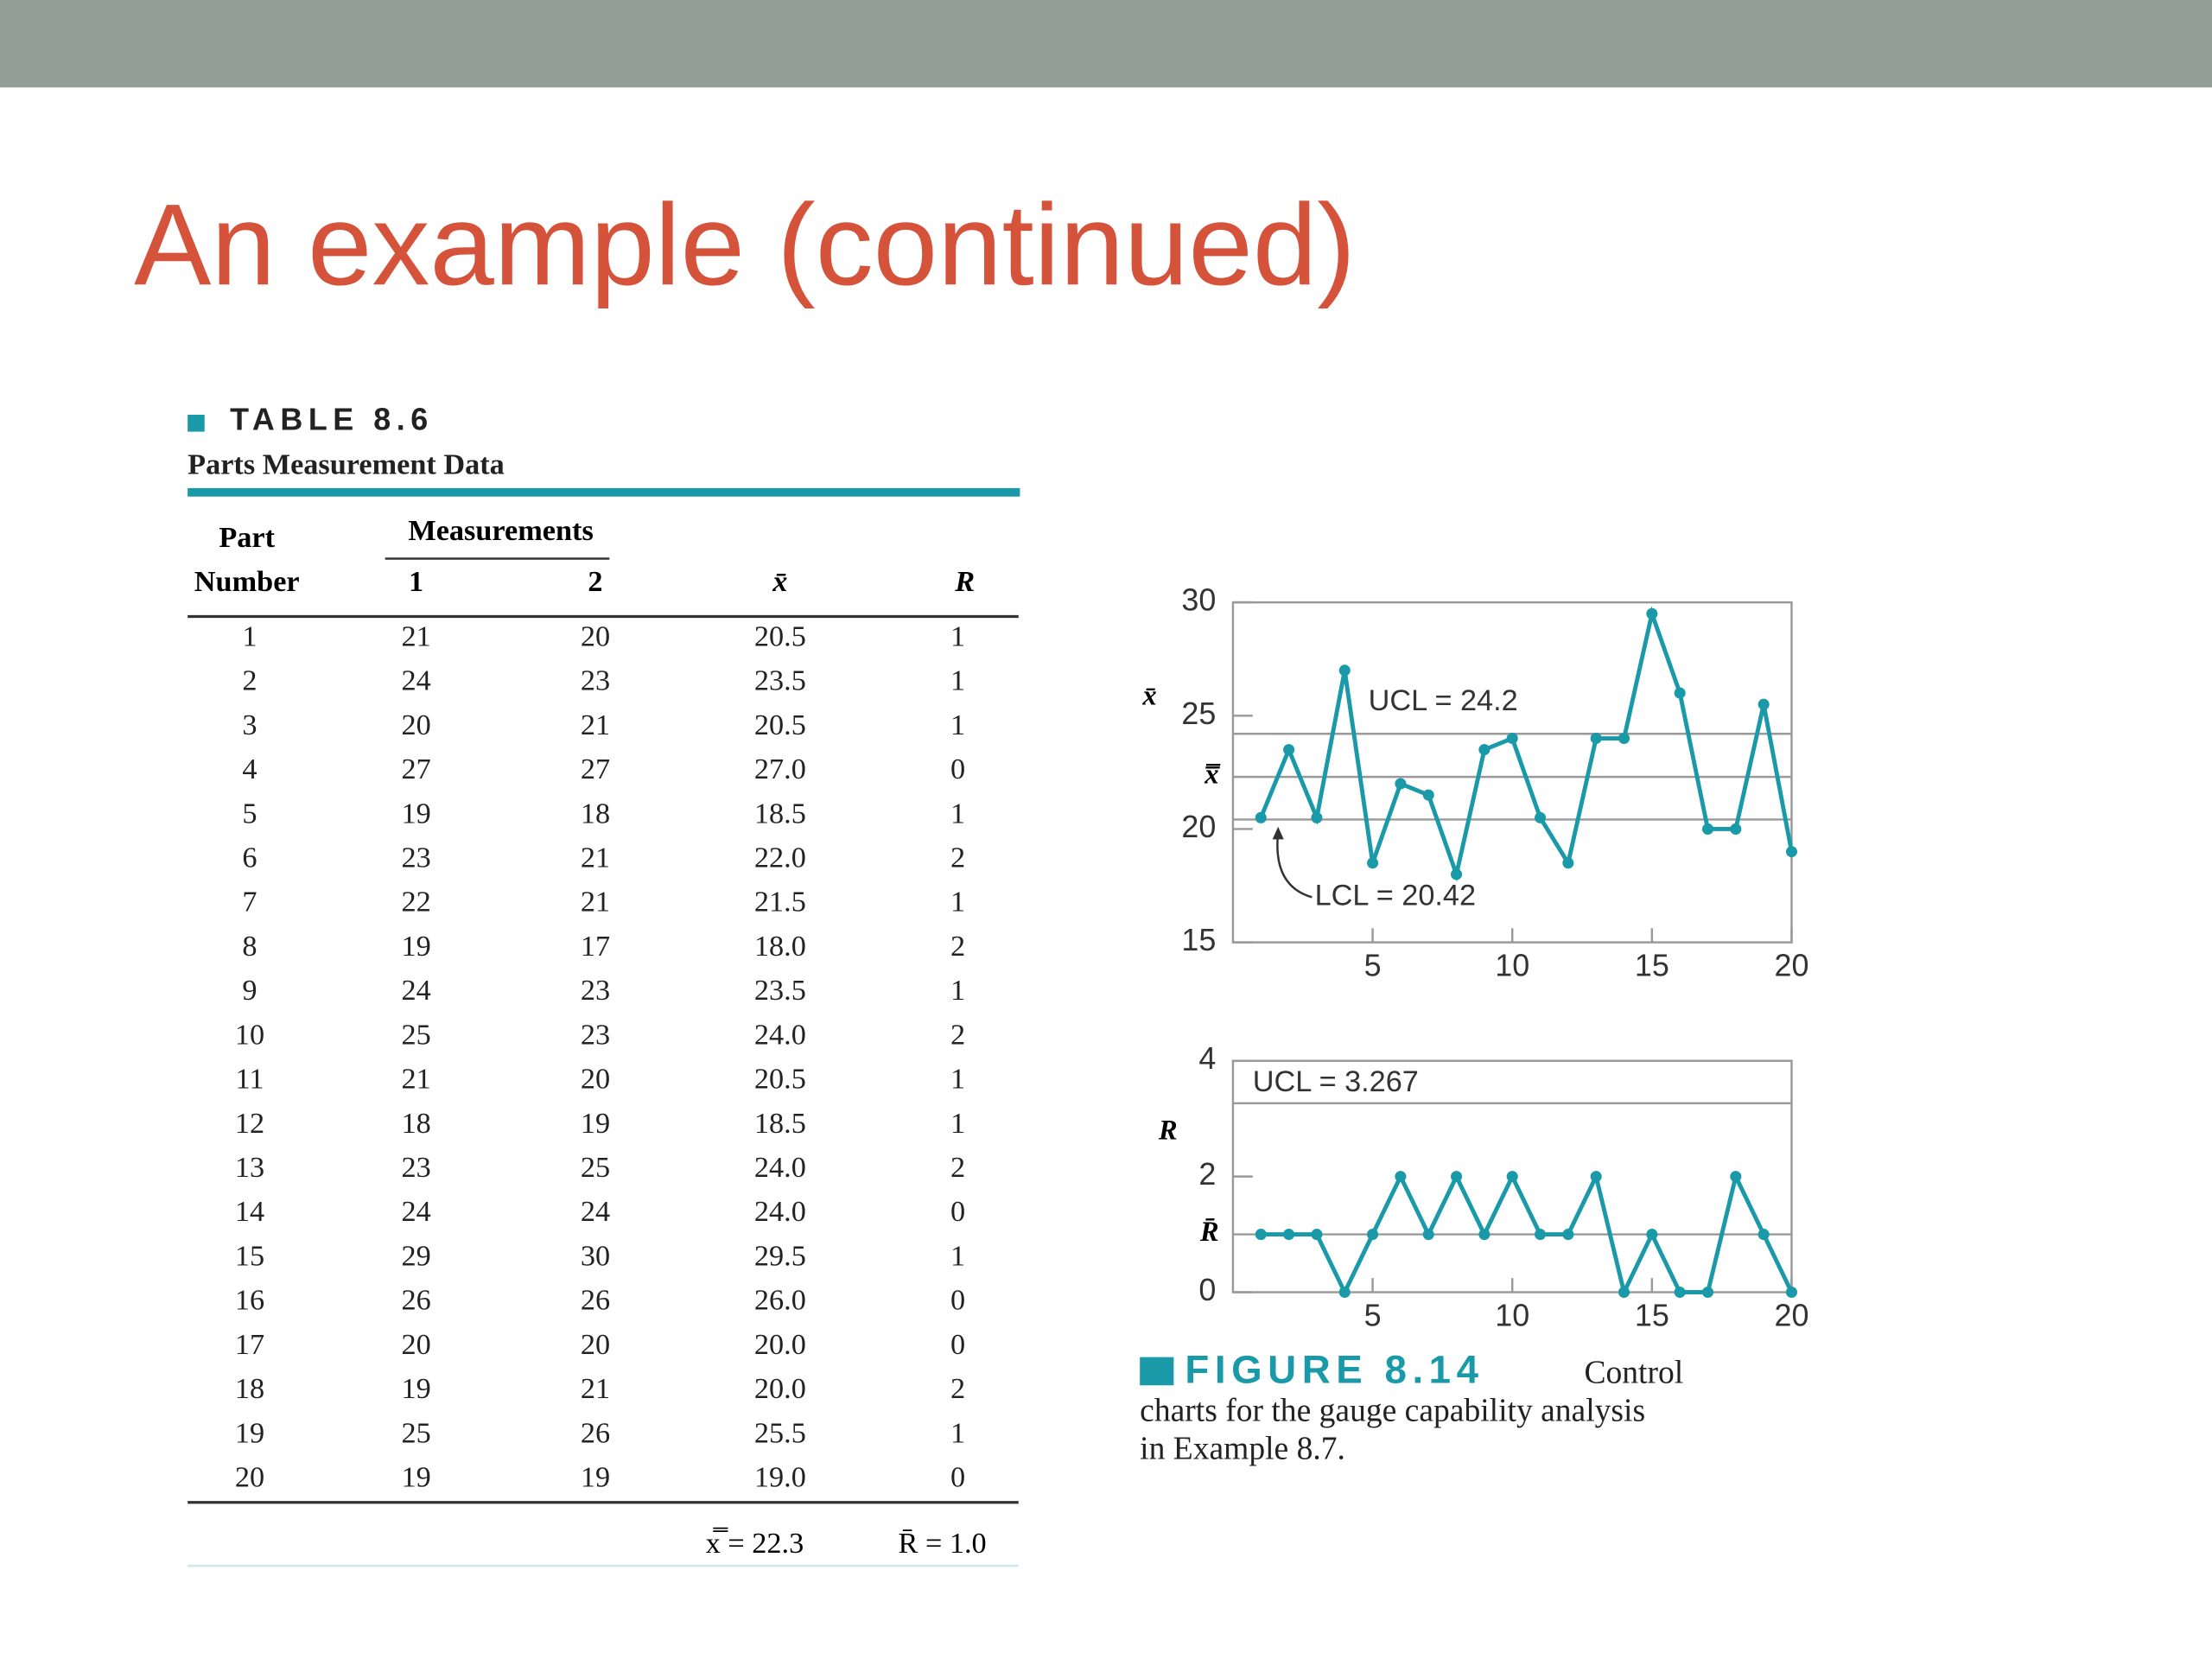  Describe the element at coordinates (1198, 826) in the screenshot. I see `y-tick-label: 20` at that location.